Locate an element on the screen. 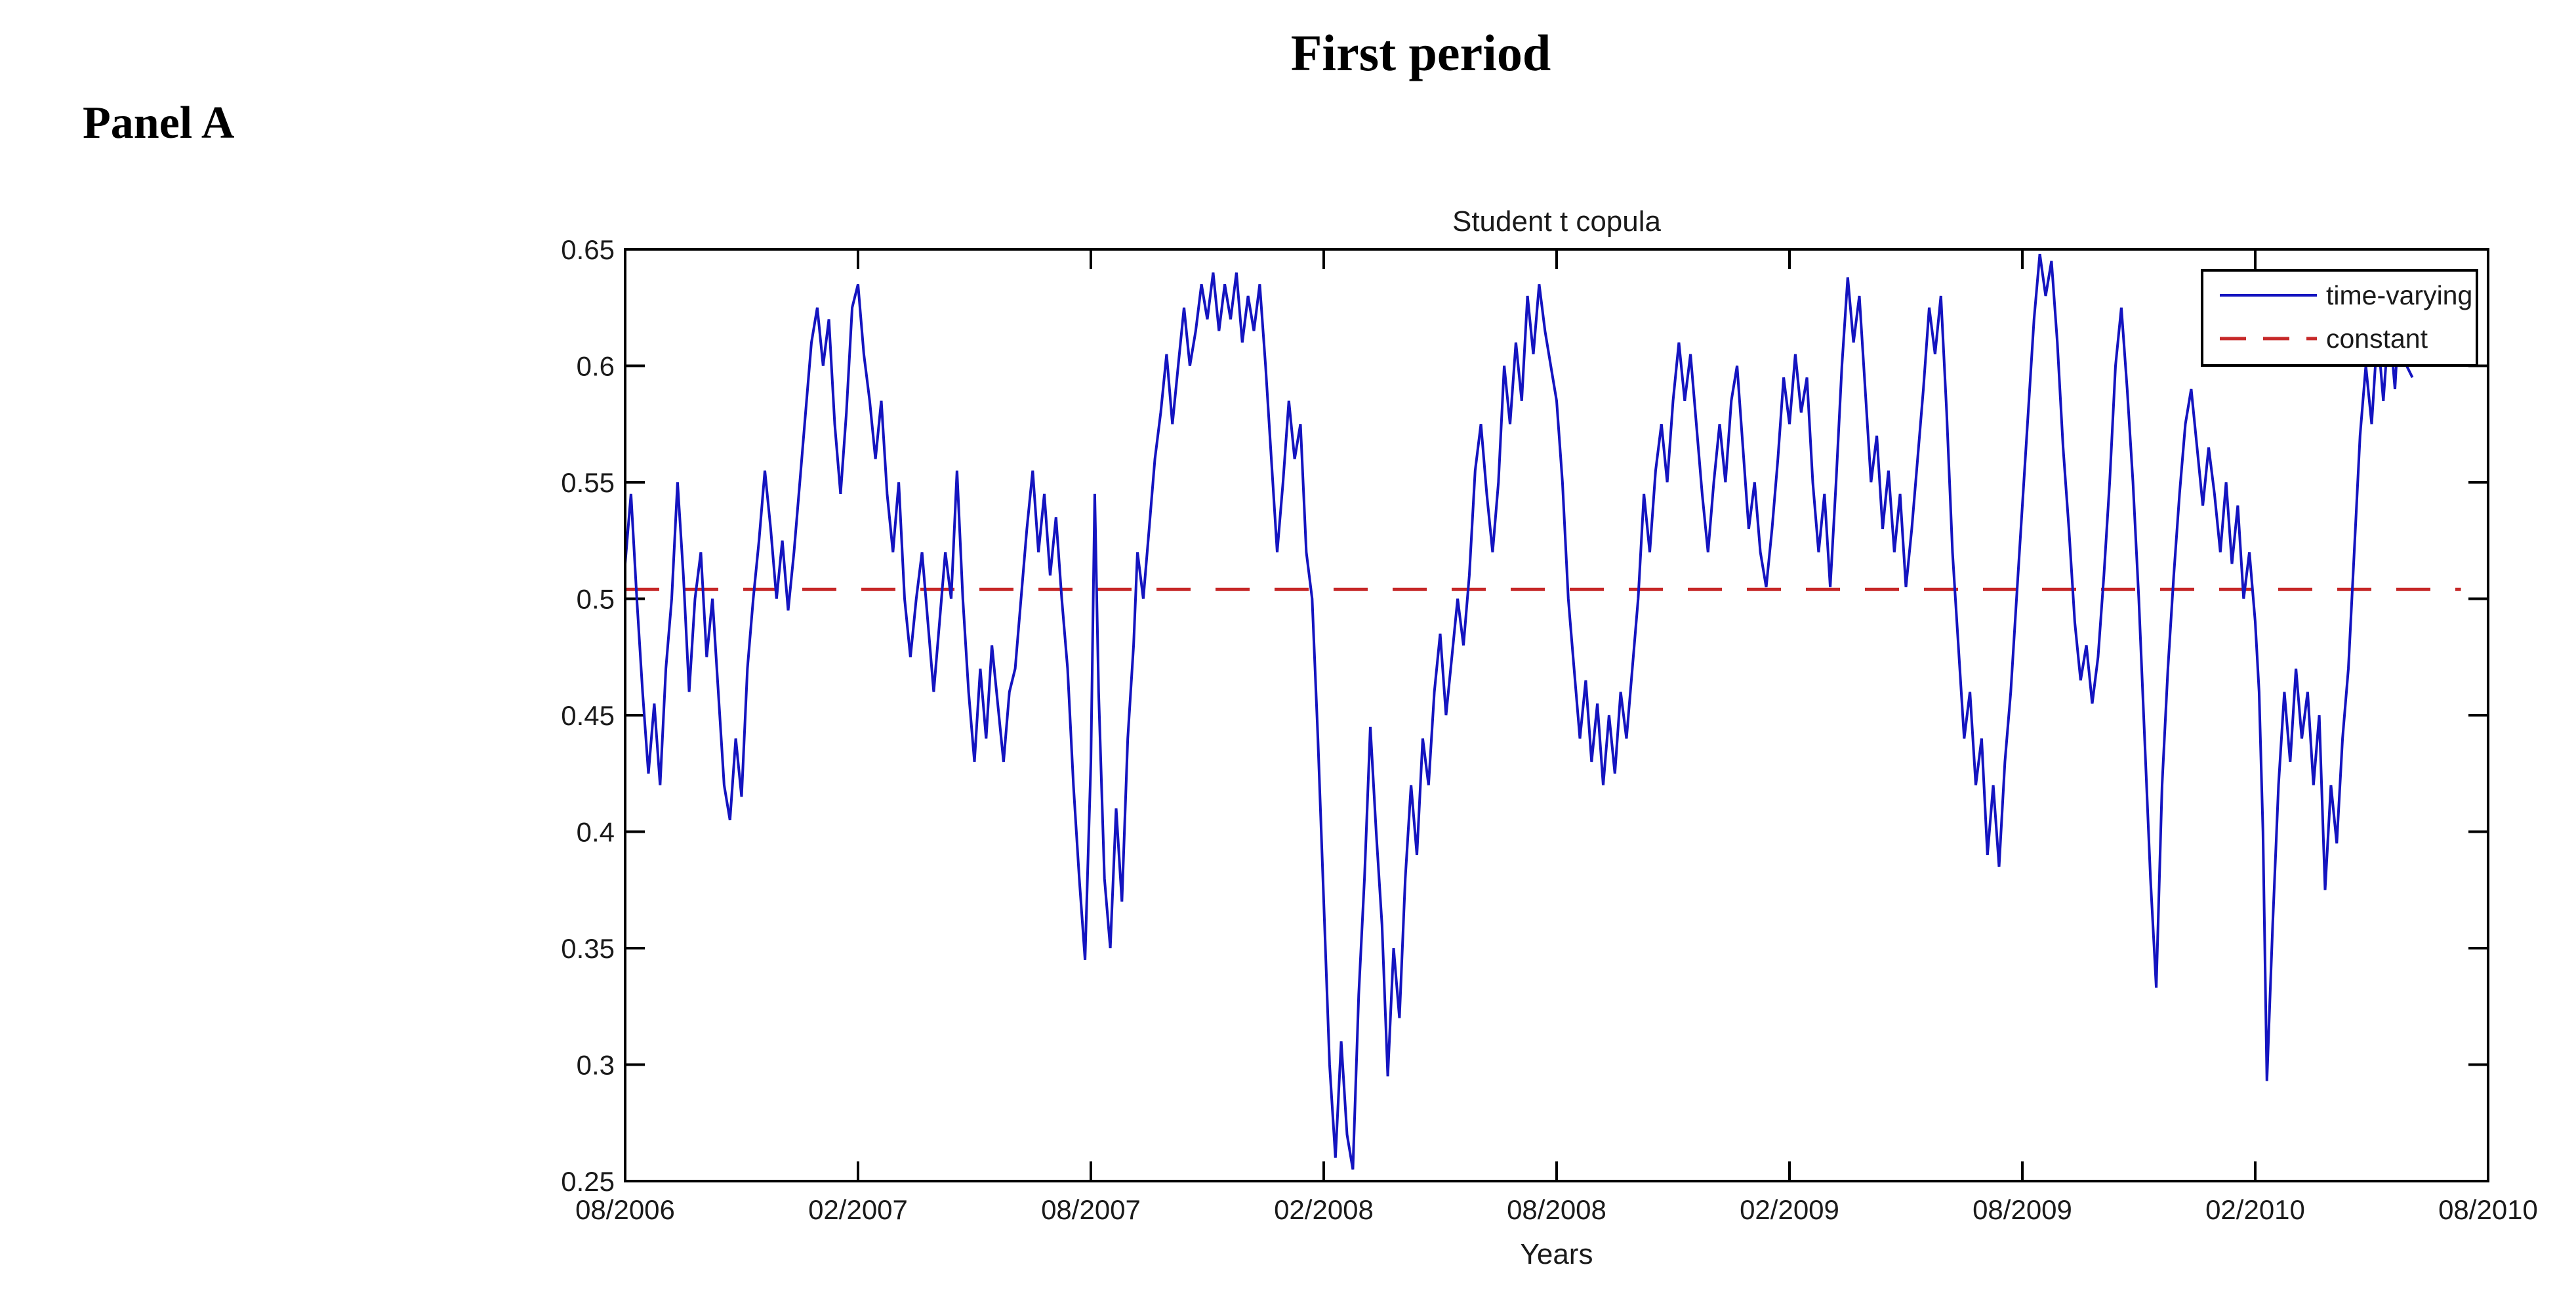  y-tick-label: 0.65 is located at coordinates (588, 250).